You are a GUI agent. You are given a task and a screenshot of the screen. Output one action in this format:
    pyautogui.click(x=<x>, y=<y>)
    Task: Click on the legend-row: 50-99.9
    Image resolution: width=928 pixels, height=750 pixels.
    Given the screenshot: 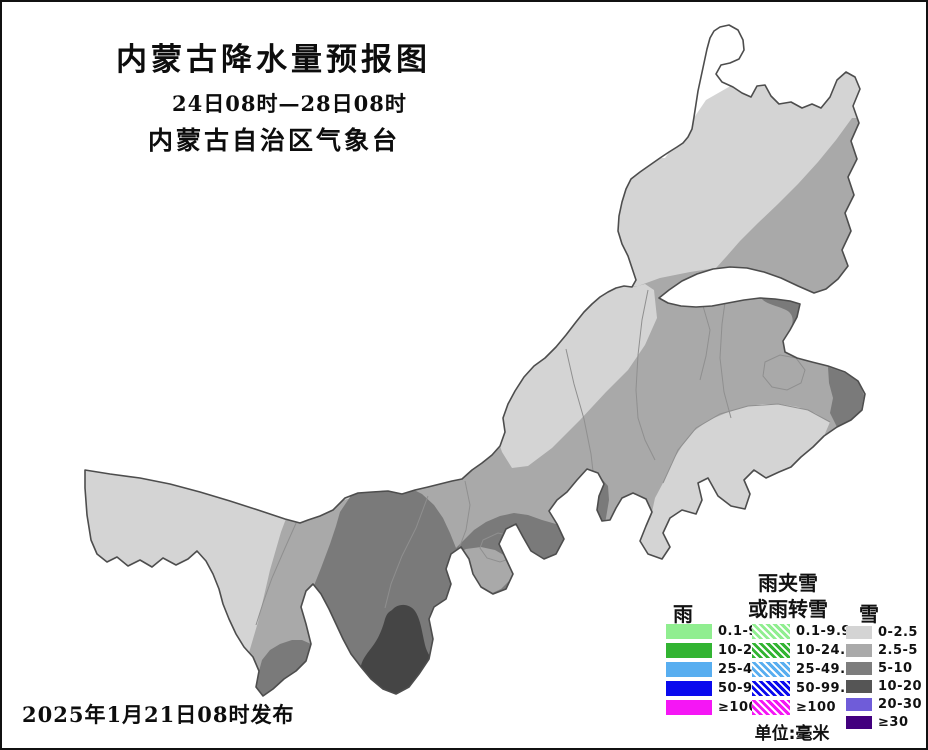 What is the action you would take?
    pyautogui.click(x=803, y=688)
    